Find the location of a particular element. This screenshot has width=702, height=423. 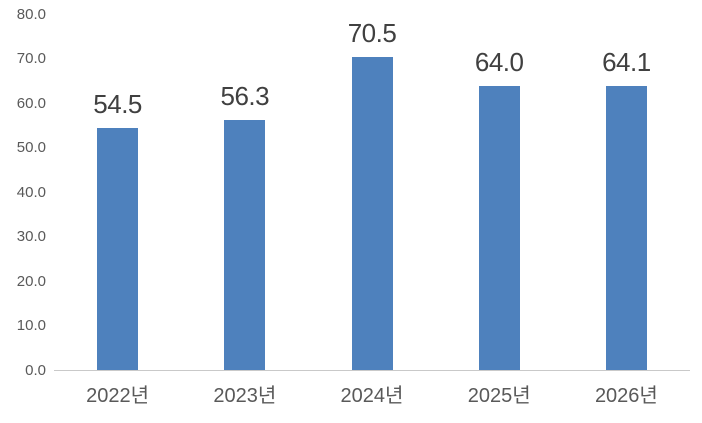

x-tick-label: 2026년 is located at coordinates (626, 396).